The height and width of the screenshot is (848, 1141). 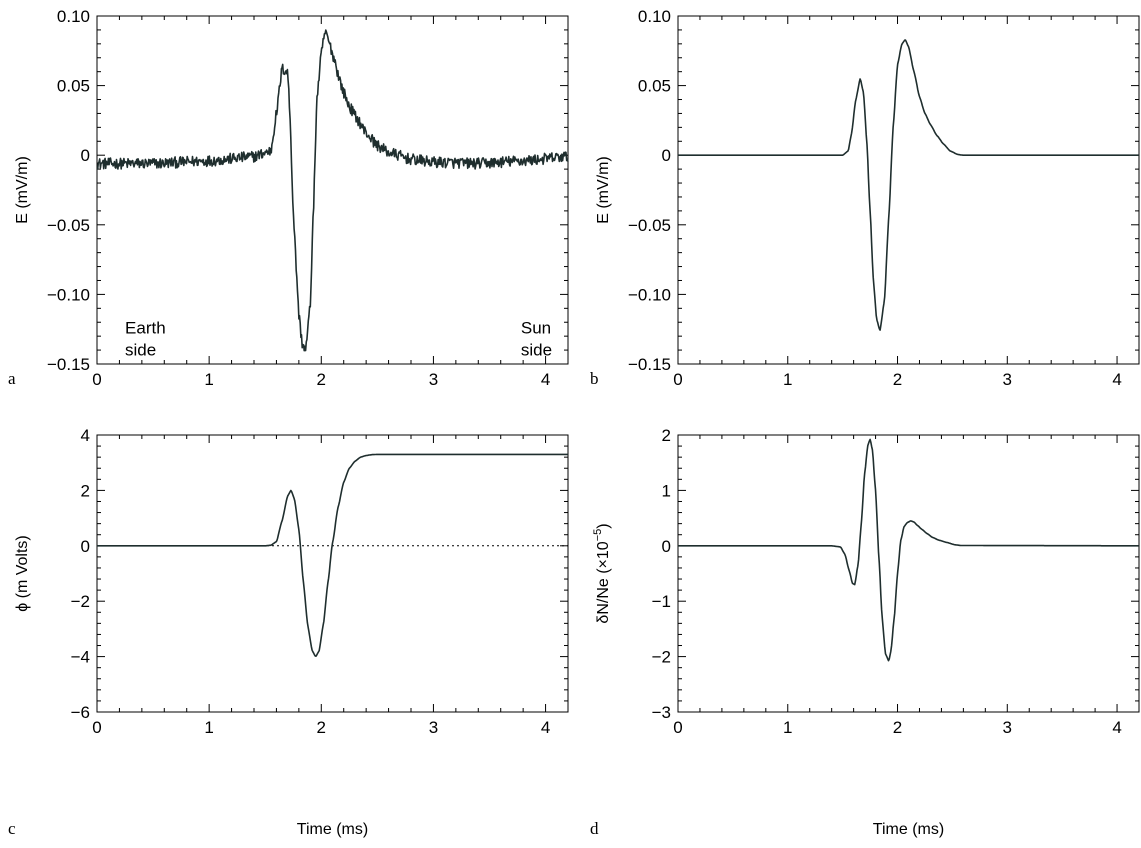 I want to click on annotation-text: Earth side, so click(x=145, y=338).